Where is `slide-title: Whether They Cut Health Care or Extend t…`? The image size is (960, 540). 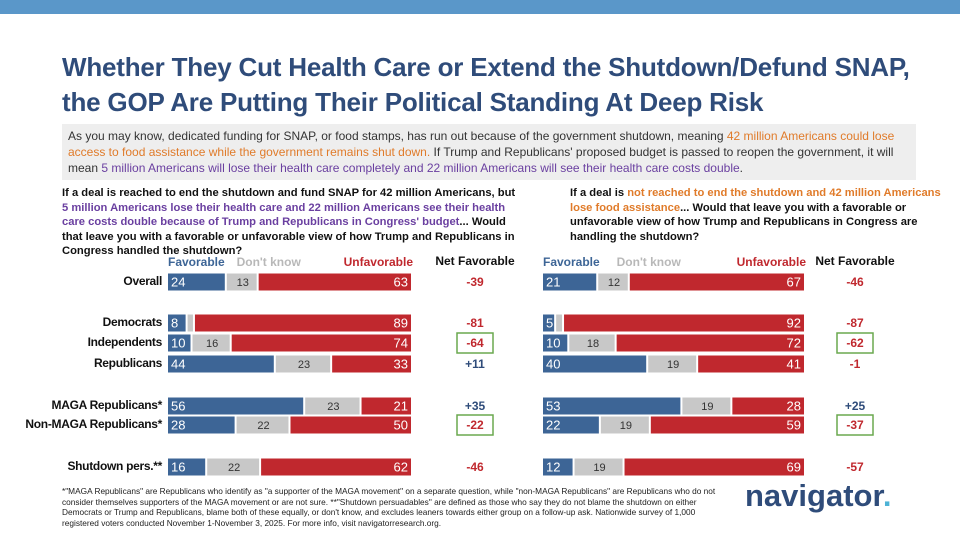 slide-title: Whether They Cut Health Care or Extend t… is located at coordinates (486, 84).